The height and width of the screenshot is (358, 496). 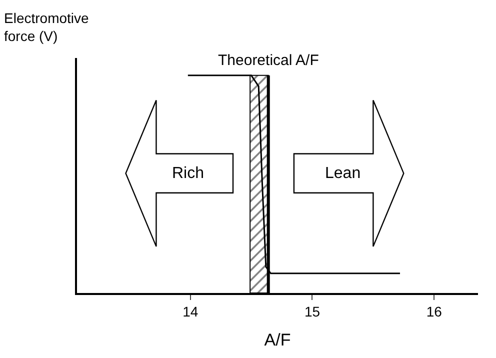 What do you see at coordinates (47, 27) in the screenshot?
I see `y-axis-title: Electromotive force (V)` at bounding box center [47, 27].